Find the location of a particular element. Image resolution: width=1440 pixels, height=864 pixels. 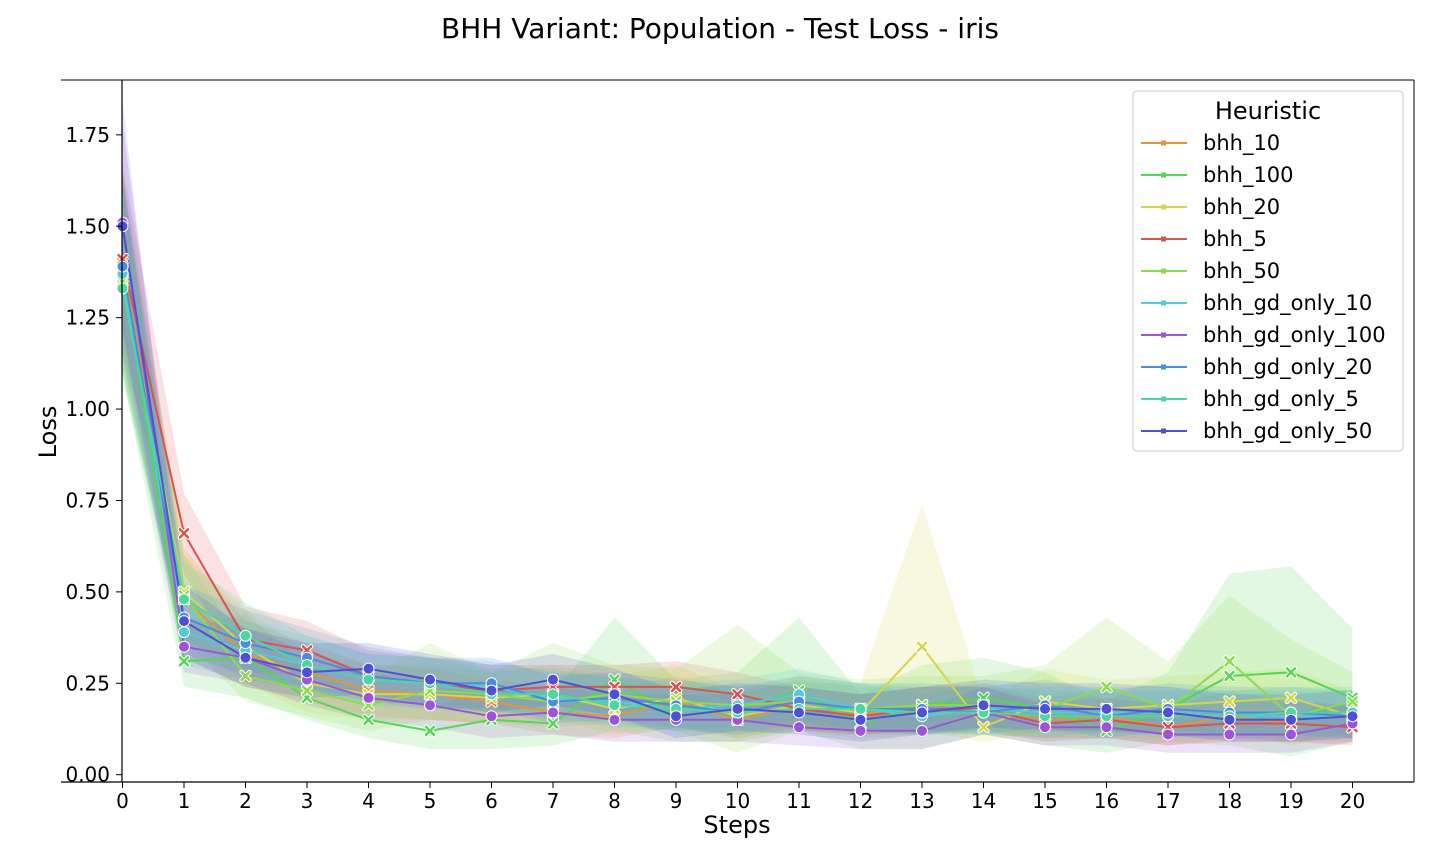

y-tick-label: 1.75 is located at coordinates (87, 135).